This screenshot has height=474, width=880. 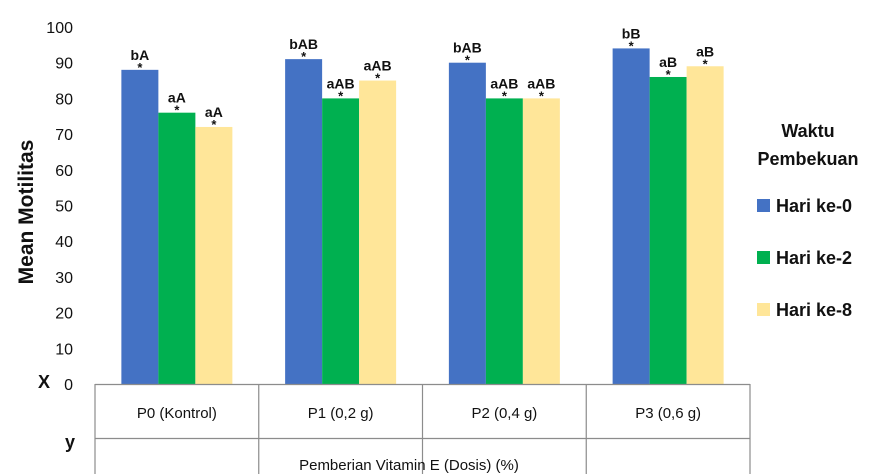 What do you see at coordinates (341, 413) in the screenshot?
I see `category-label: P1 (0,2 g)` at bounding box center [341, 413].